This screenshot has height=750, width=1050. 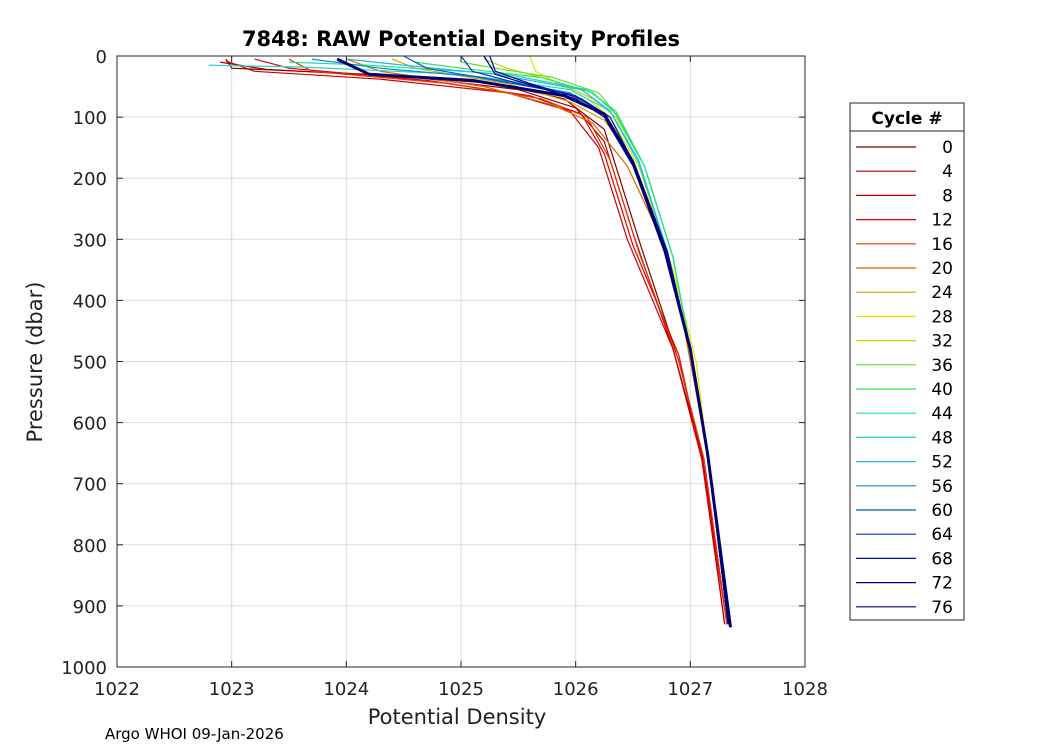 What do you see at coordinates (90, 179) in the screenshot?
I see `y-tick-label: 200` at bounding box center [90, 179].